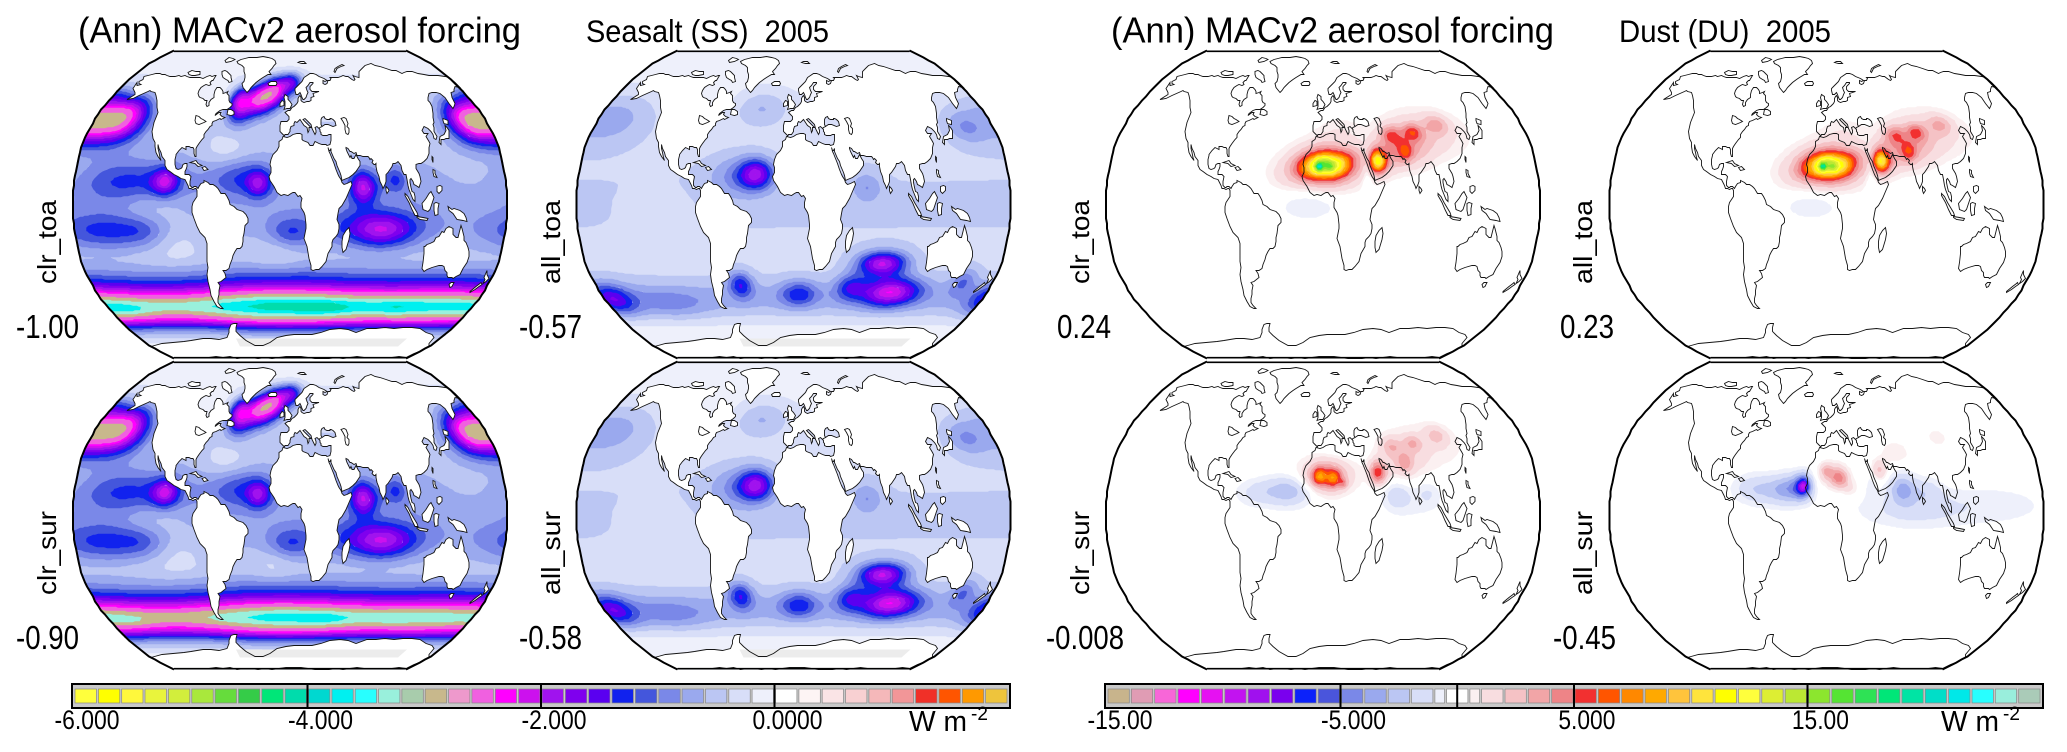  Describe the element at coordinates (1725, 31) in the screenshot. I see `svg-text: Dust (DU) 2005` at that location.